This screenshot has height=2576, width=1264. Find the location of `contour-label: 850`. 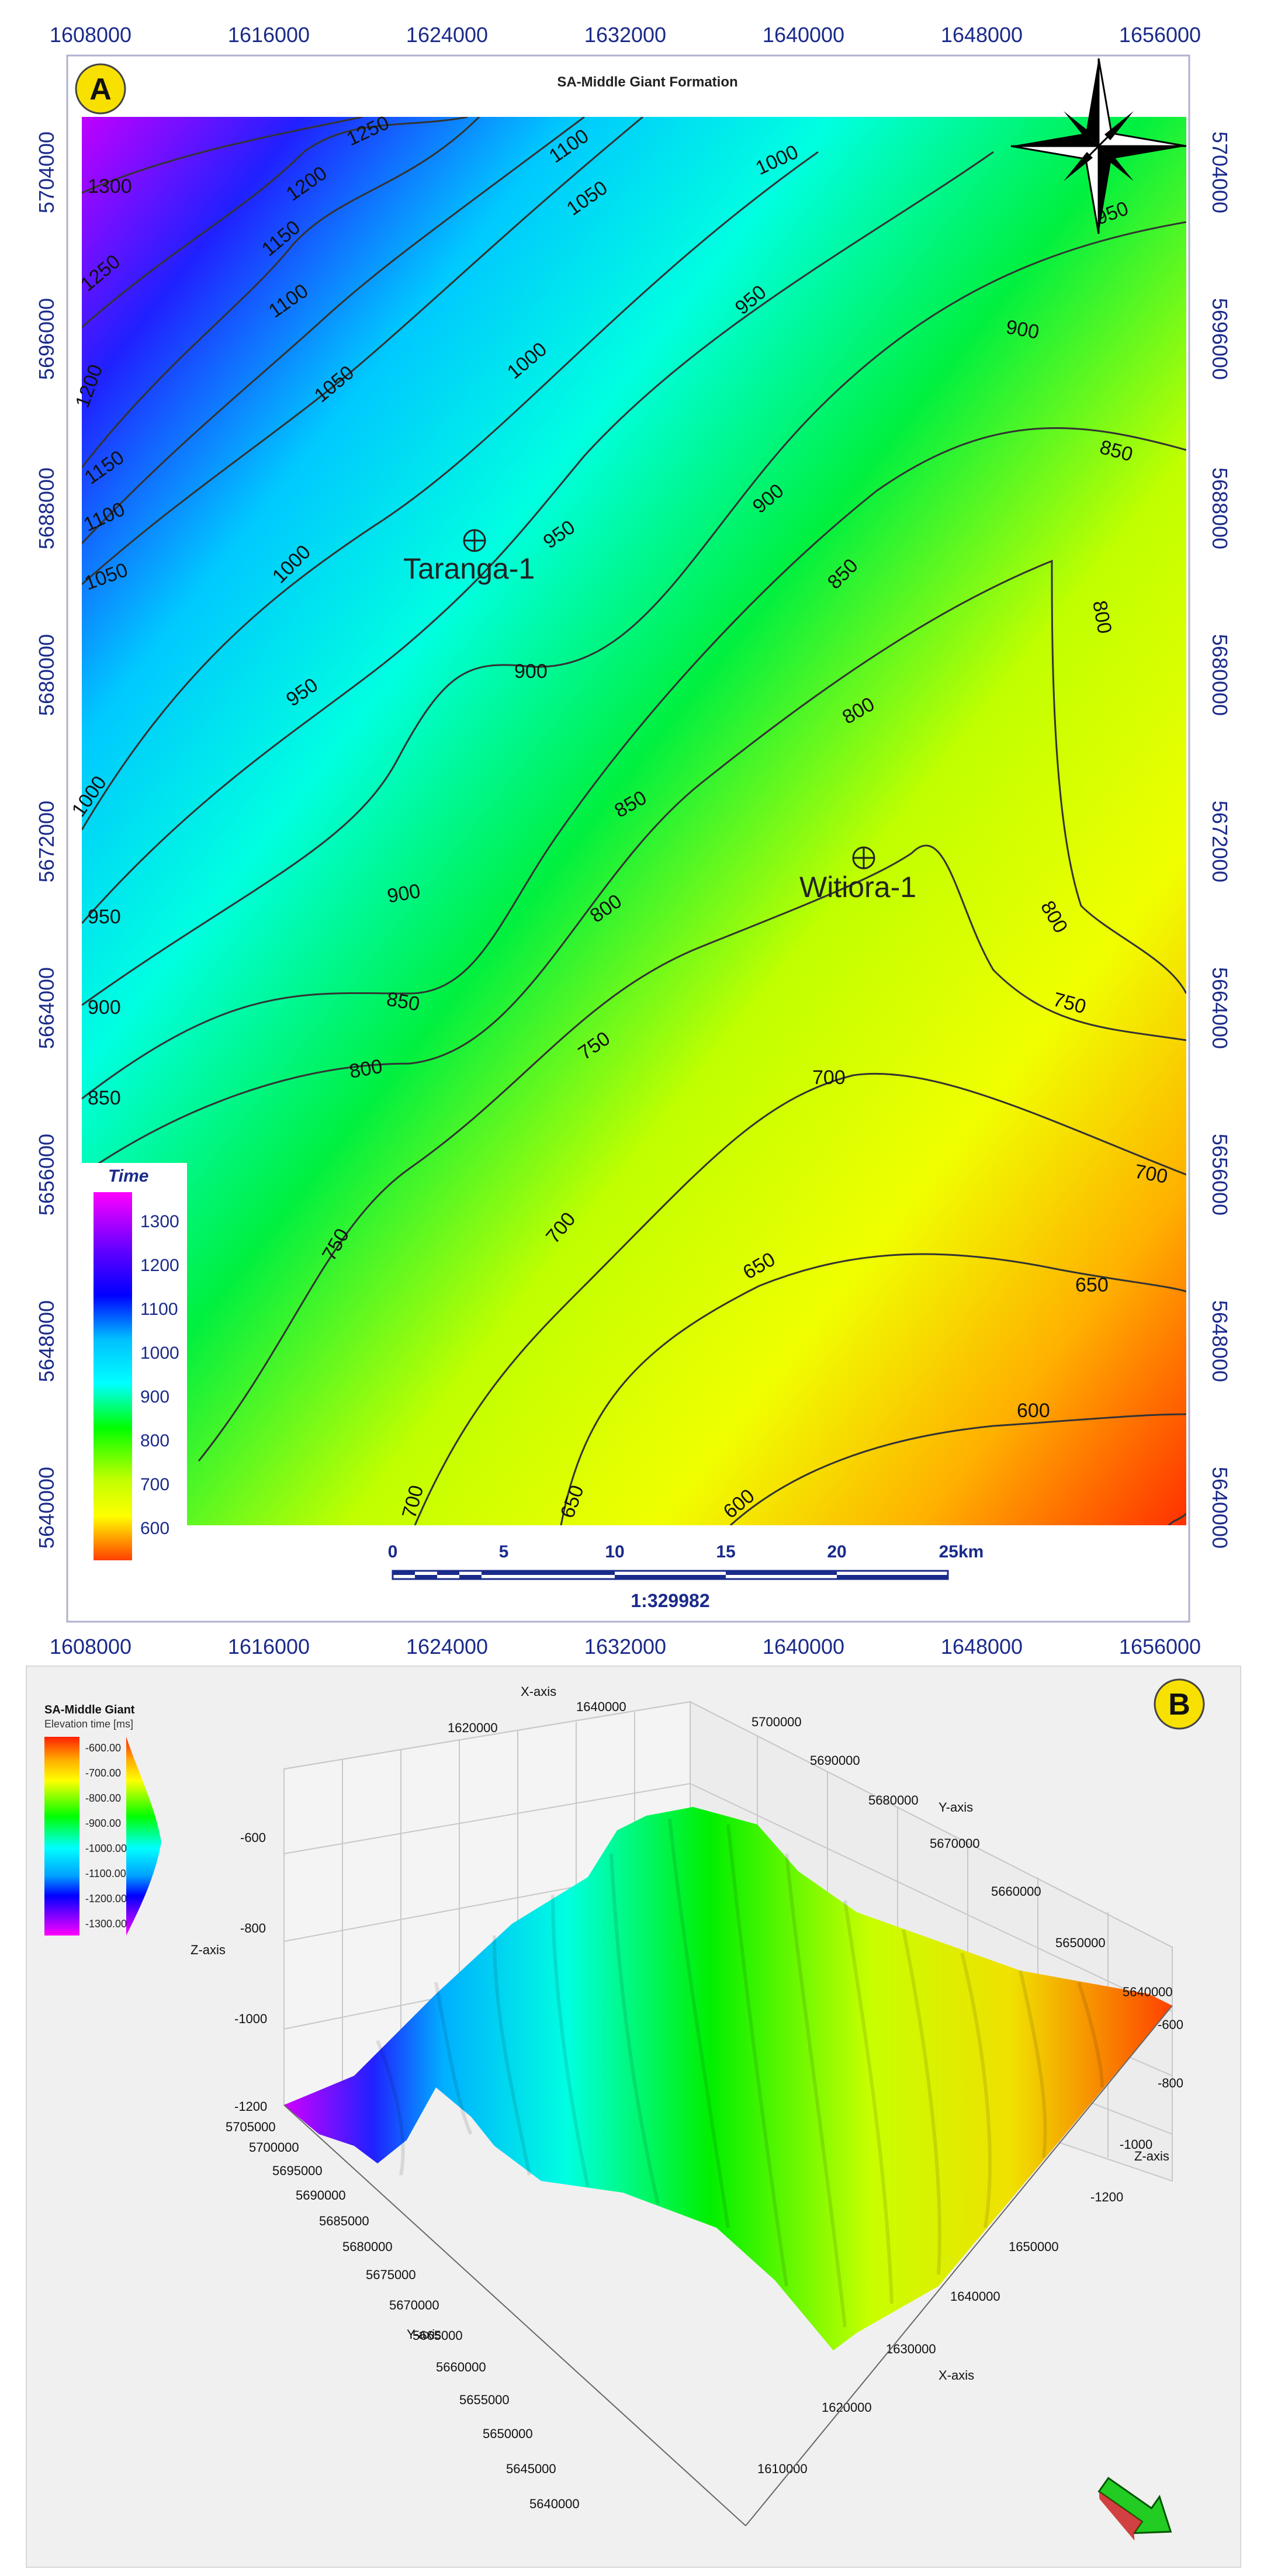

contour-label: 850 is located at coordinates (104, 1098).